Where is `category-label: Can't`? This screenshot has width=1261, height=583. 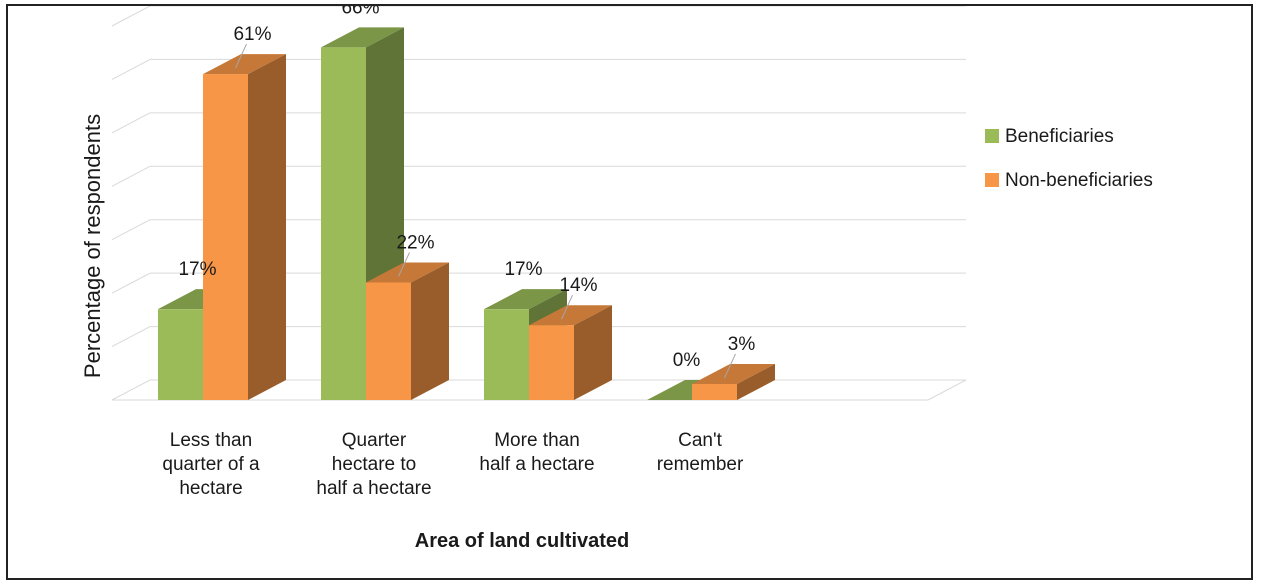
category-label: Can't is located at coordinates (700, 440).